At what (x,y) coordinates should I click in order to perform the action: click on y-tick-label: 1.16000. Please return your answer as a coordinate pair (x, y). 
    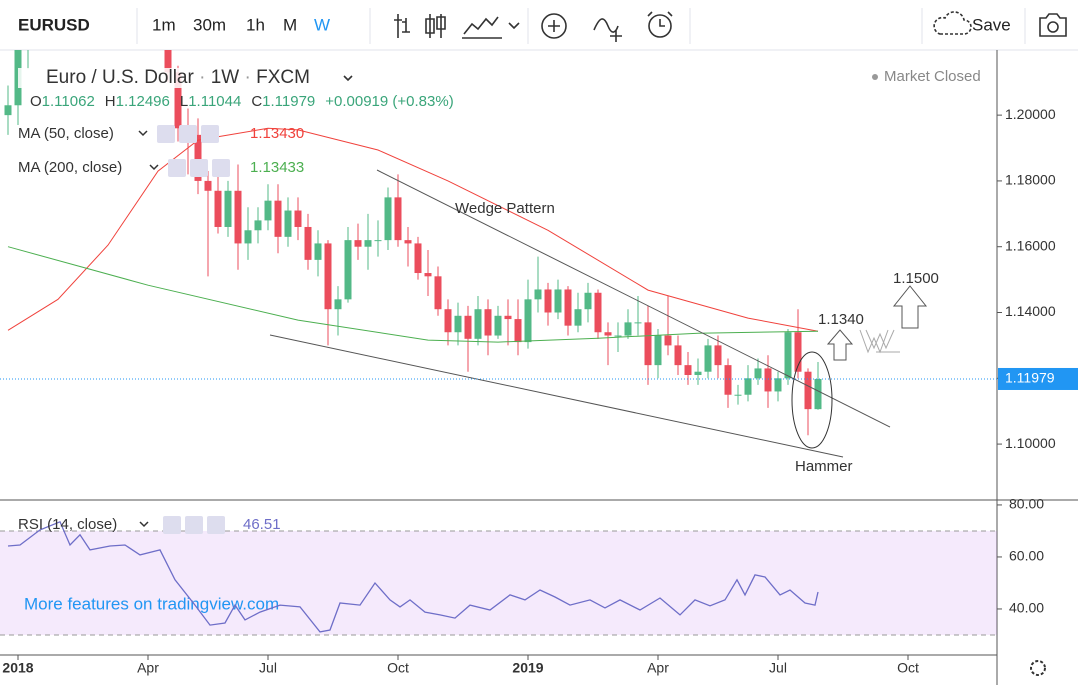
    Looking at the image, I should click on (1030, 245).